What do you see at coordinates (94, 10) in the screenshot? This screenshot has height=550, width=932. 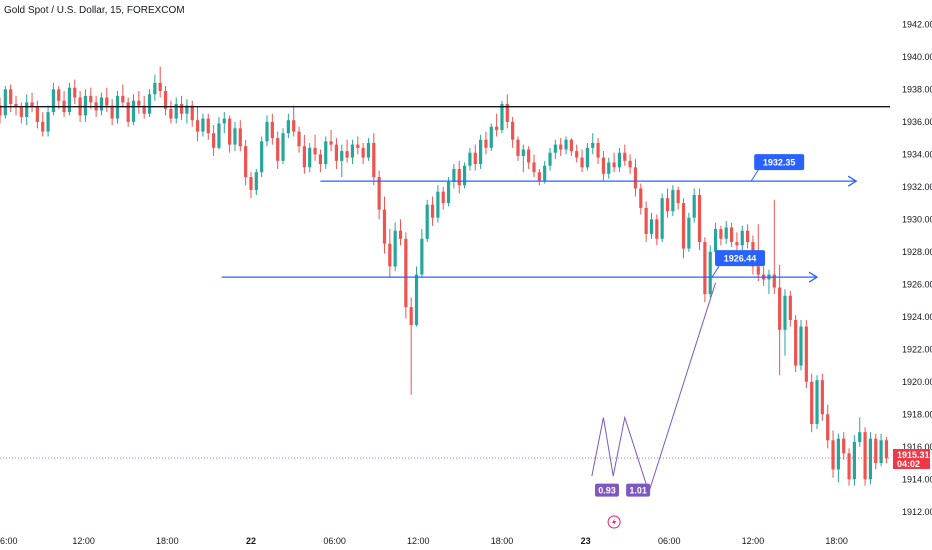 I see `chart-title: Gold Spot / U.S. Dollar, 15, FOREXCOM` at bounding box center [94, 10].